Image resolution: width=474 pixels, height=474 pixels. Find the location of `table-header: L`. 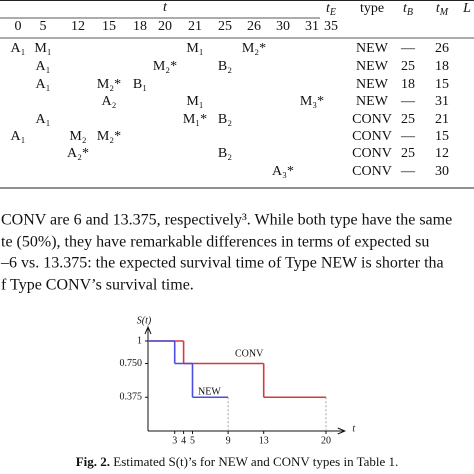

table-header: L is located at coordinates (466, 8).